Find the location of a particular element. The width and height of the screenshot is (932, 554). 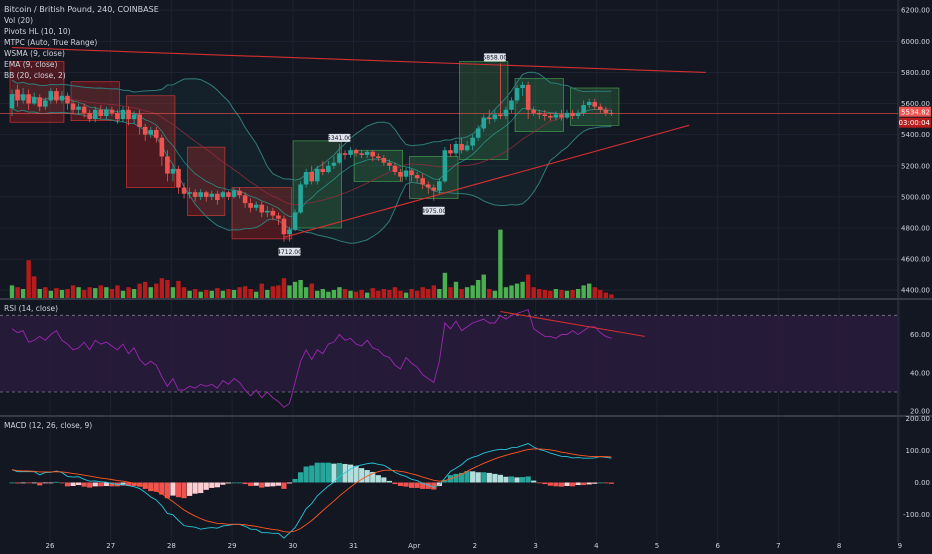

time-tick-label: 3 is located at coordinates (535, 546).